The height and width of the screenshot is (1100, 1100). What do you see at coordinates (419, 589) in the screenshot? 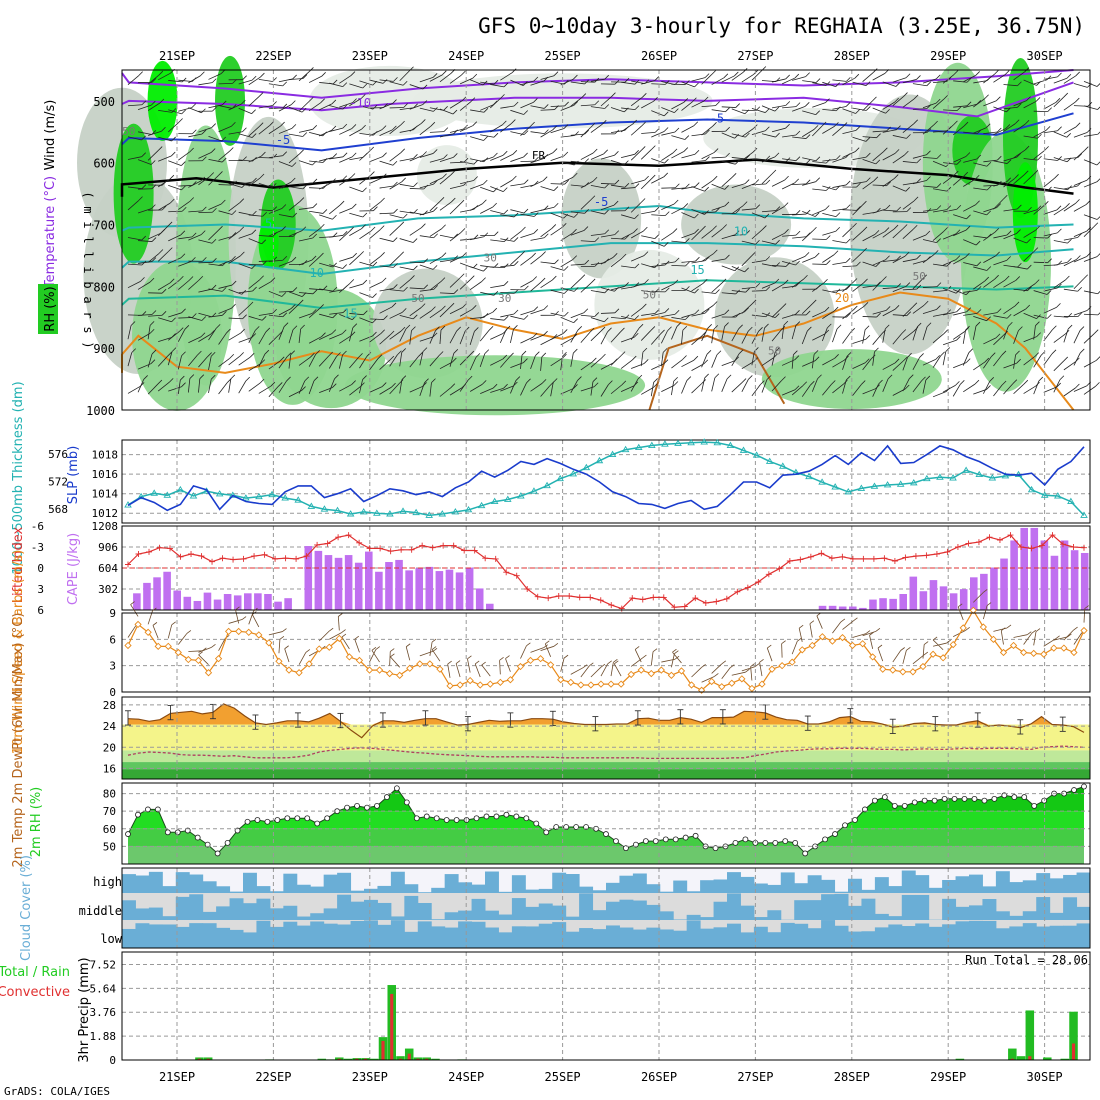
I see `cape-bar` at bounding box center [419, 589].